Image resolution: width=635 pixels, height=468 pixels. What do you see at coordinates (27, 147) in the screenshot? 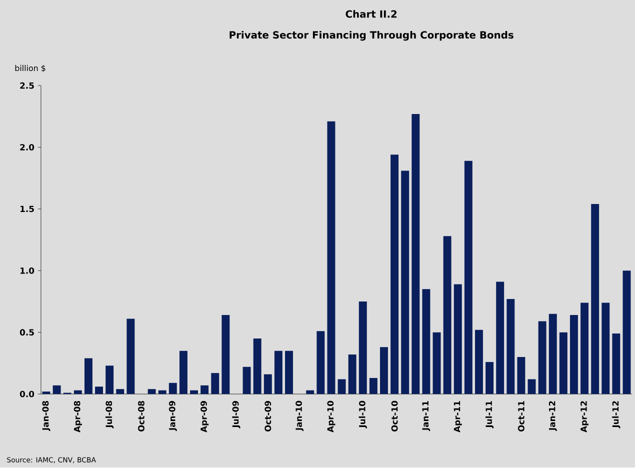
I see `y-tick-label: 2.0` at bounding box center [27, 147].